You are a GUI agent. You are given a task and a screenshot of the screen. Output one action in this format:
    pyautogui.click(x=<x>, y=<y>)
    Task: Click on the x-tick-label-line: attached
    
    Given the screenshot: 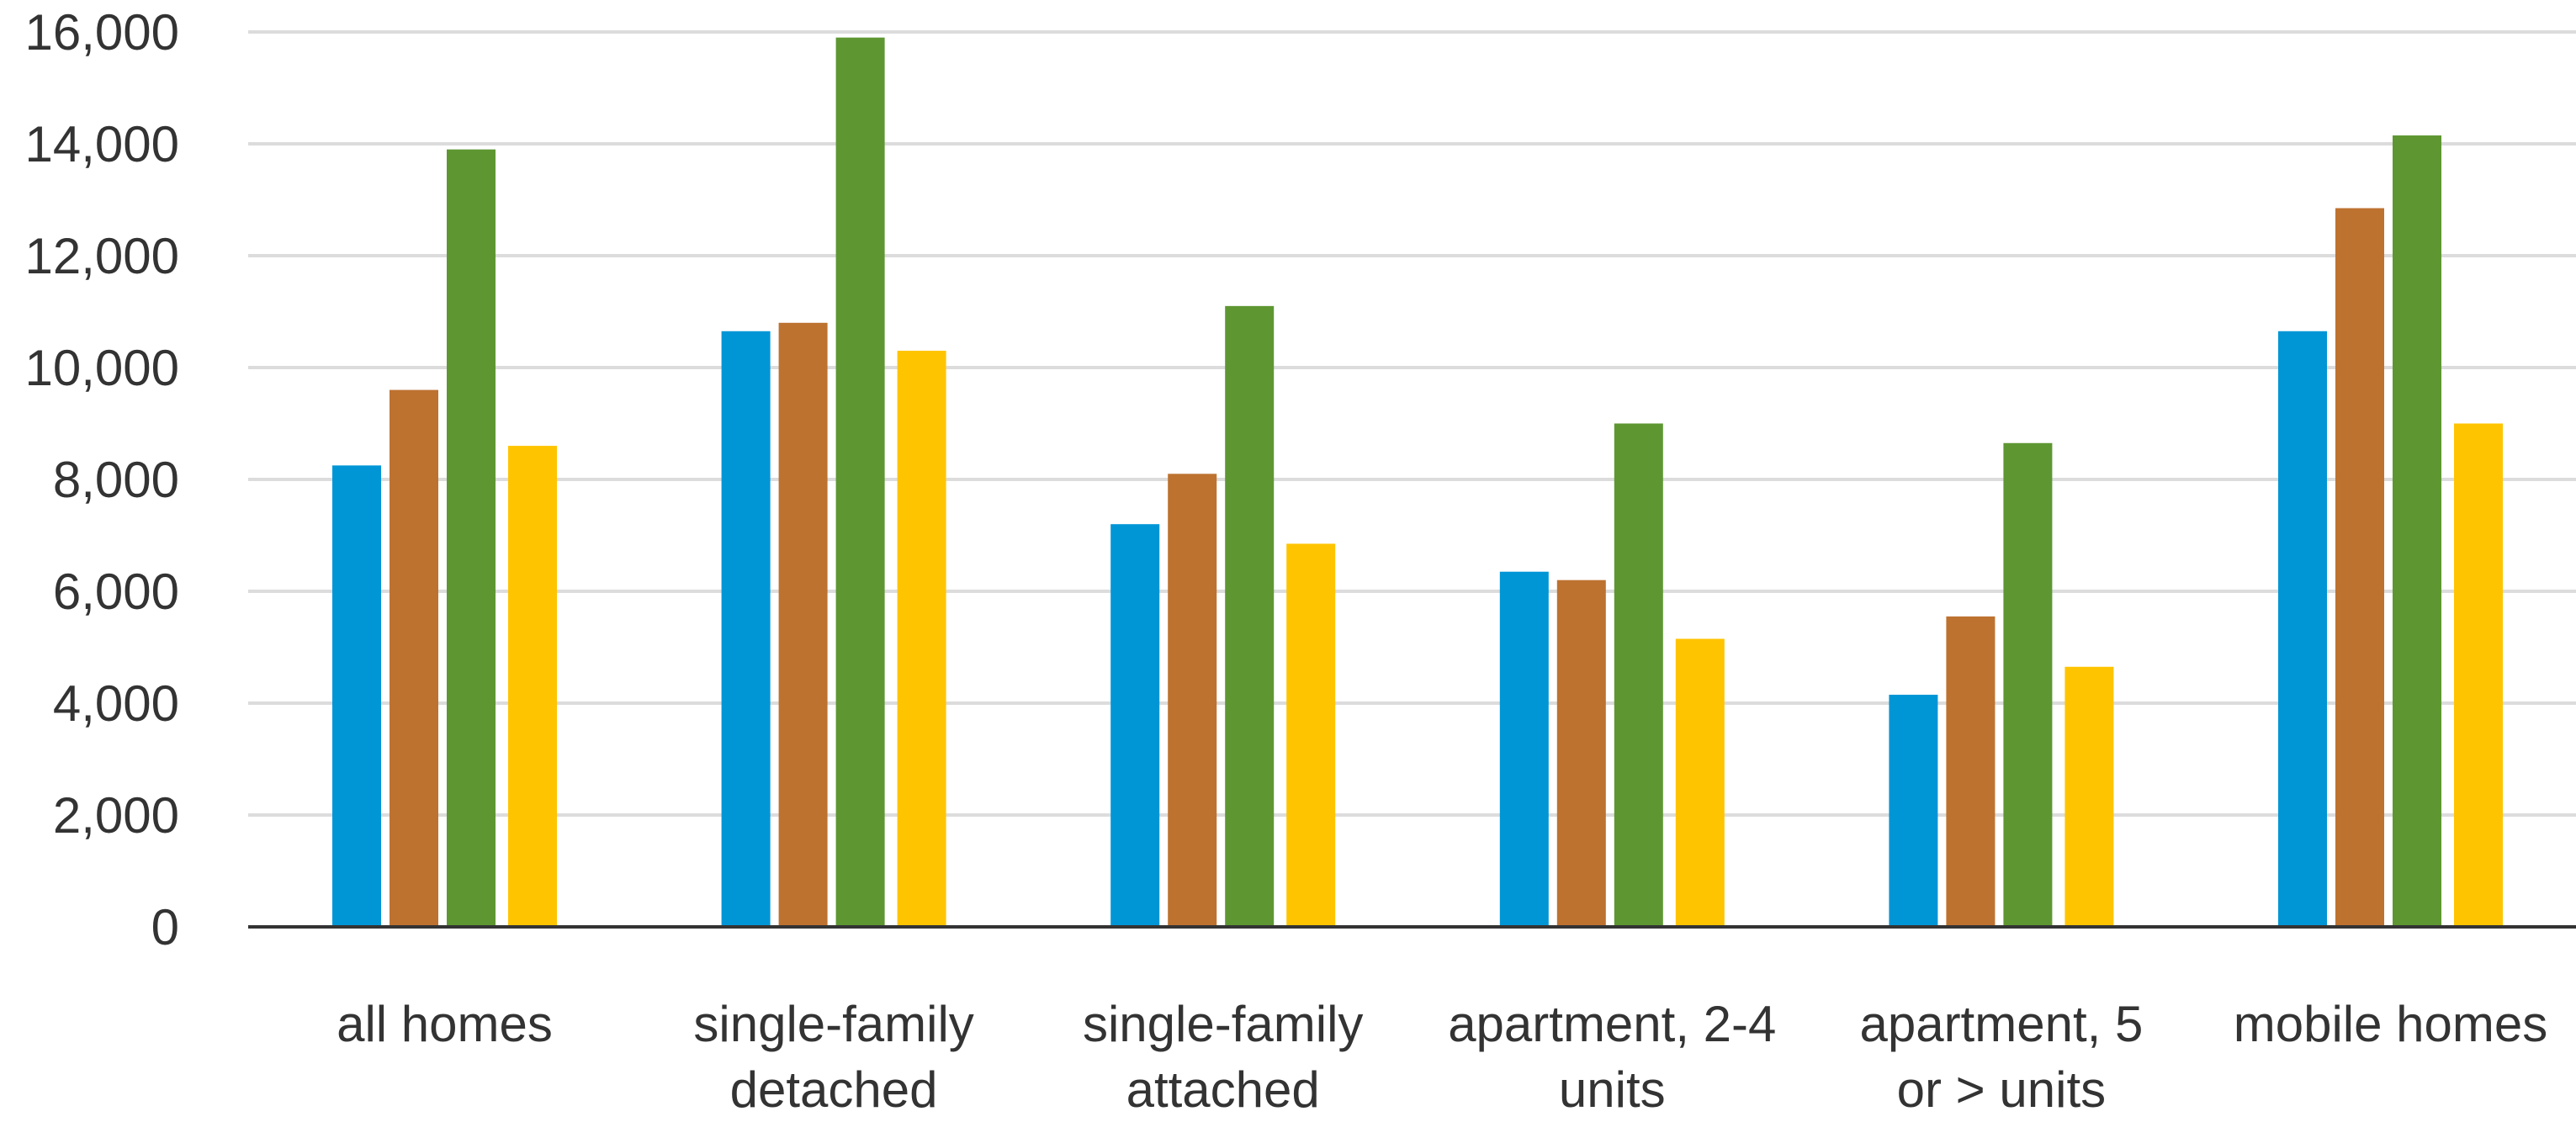 What is the action you would take?
    pyautogui.click(x=1223, y=1089)
    